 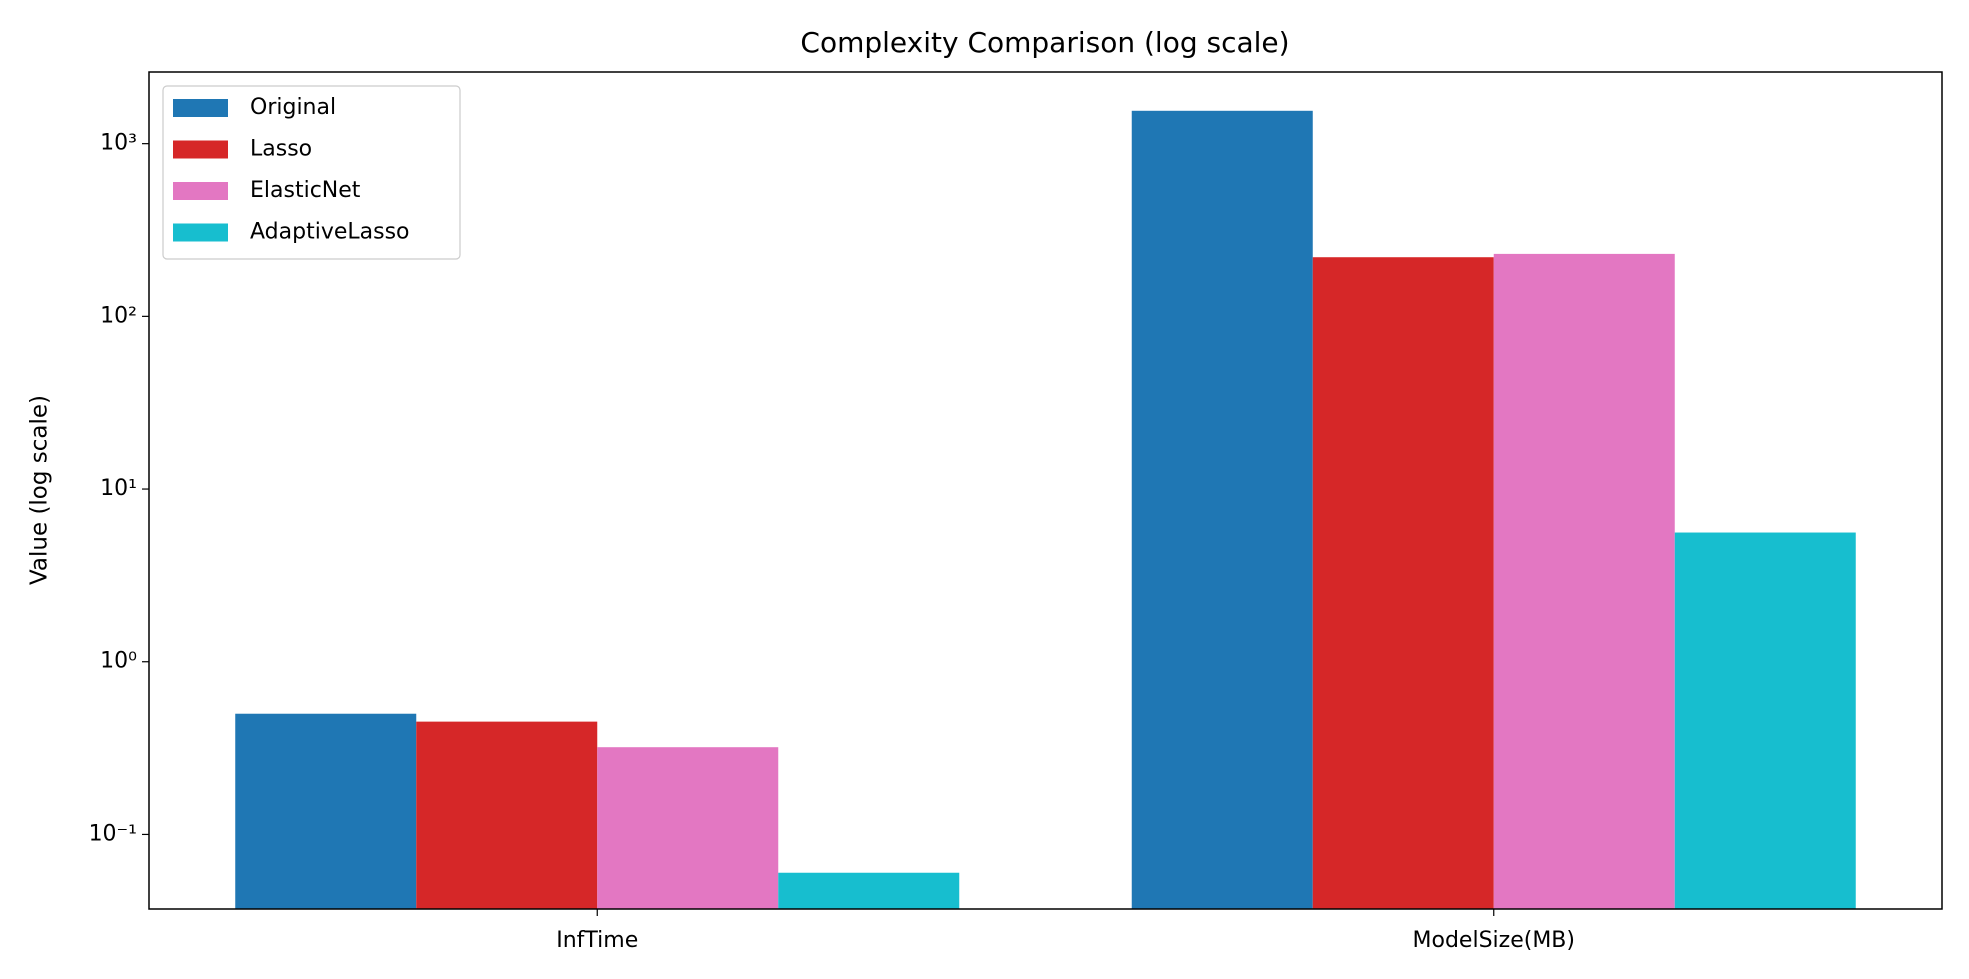 What do you see at coordinates (40, 490) in the screenshot?
I see `y-axis-label: Value (log scale)` at bounding box center [40, 490].